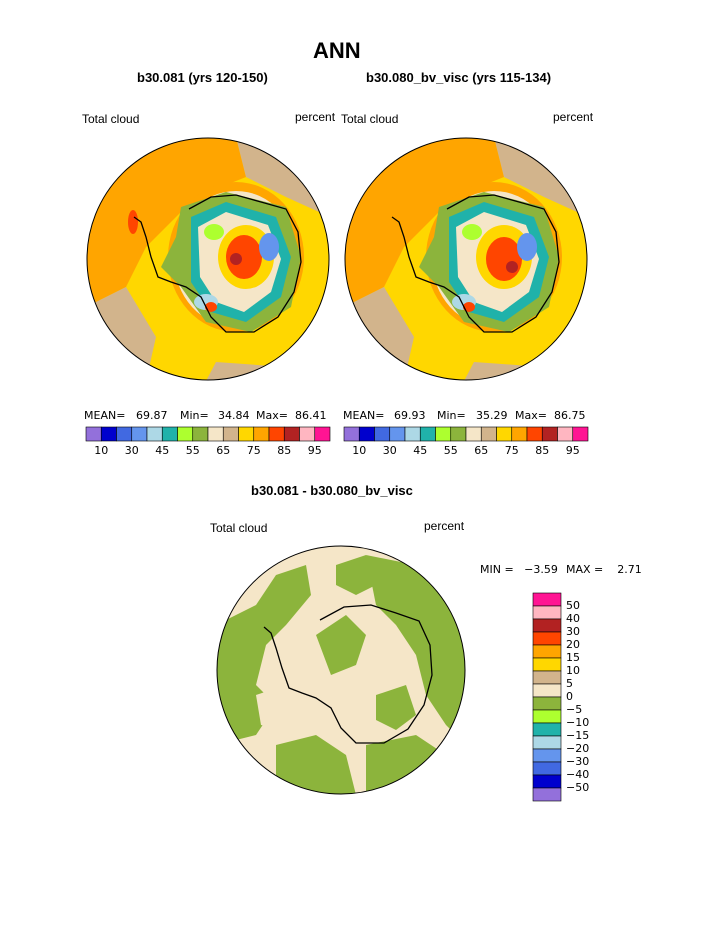 This screenshot has width=723, height=935. I want to click on panel1-right-label: percent, so click(315, 117).